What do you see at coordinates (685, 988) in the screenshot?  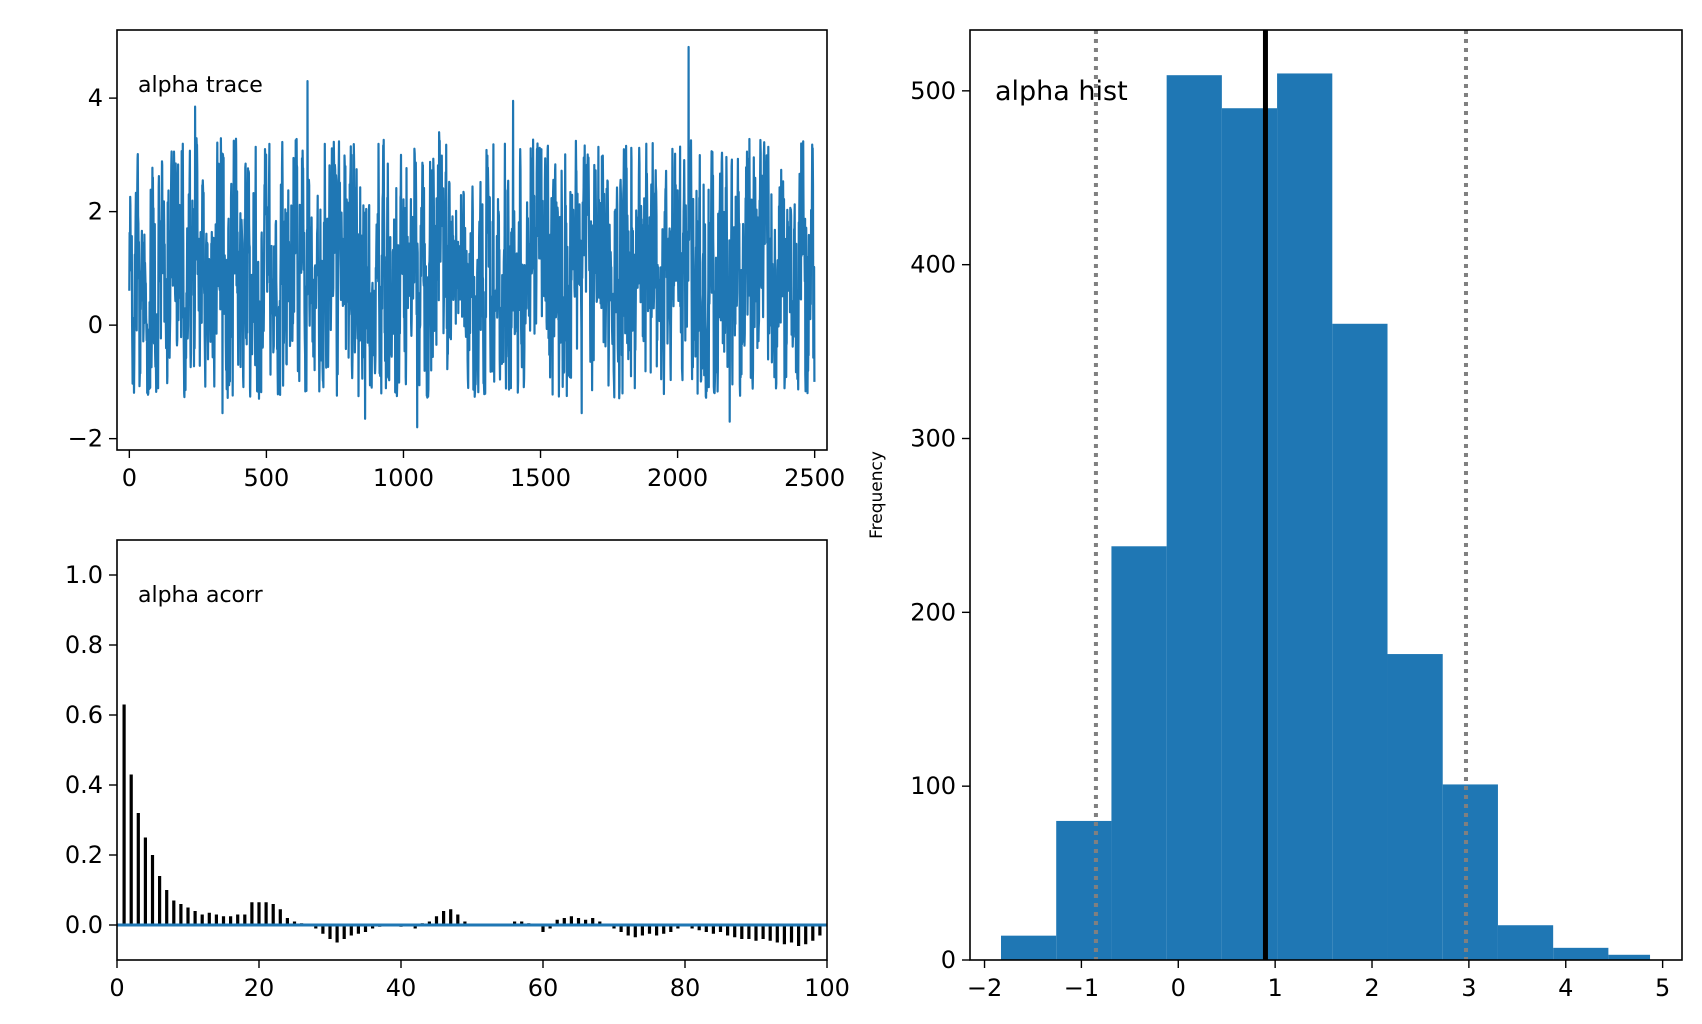 I see `acorr-x-tick-label: 80` at bounding box center [685, 988].